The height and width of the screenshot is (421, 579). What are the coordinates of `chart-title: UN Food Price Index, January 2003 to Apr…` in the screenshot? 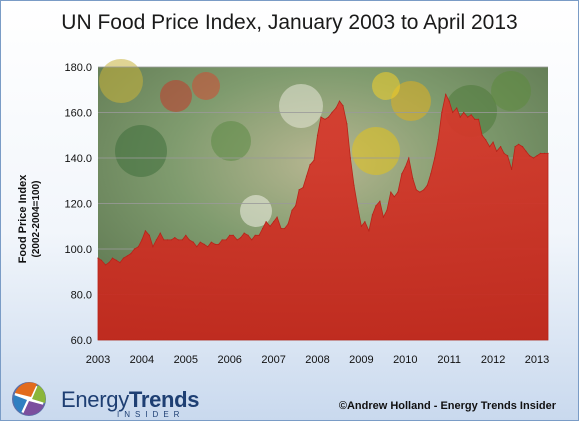 It's located at (289, 22).